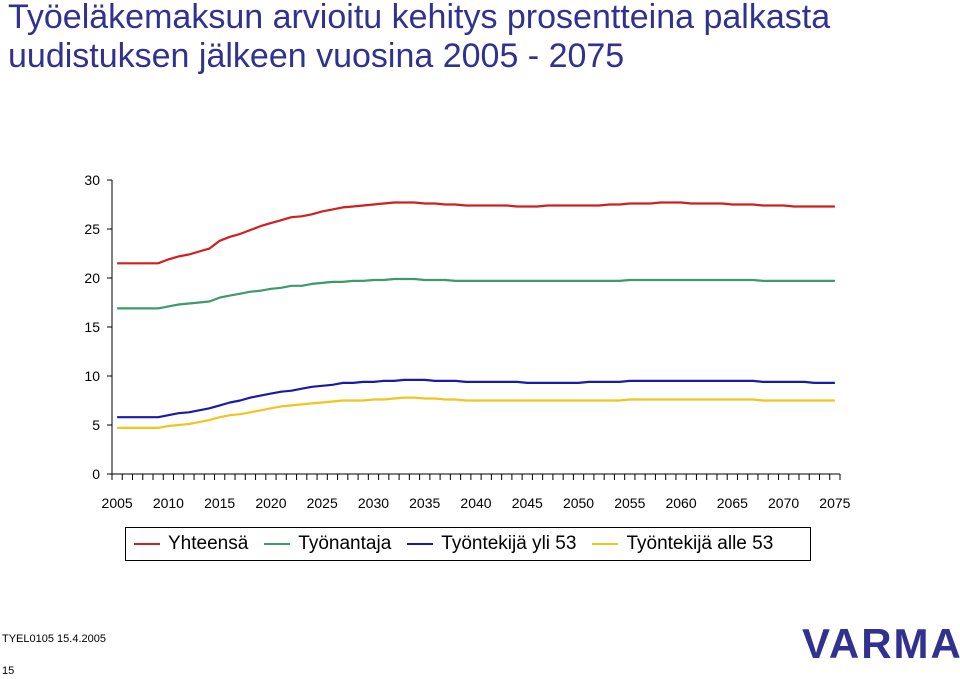 This screenshot has width=960, height=679. Describe the element at coordinates (476, 293) in the screenshot. I see `series-line-ty-nantaja` at that location.